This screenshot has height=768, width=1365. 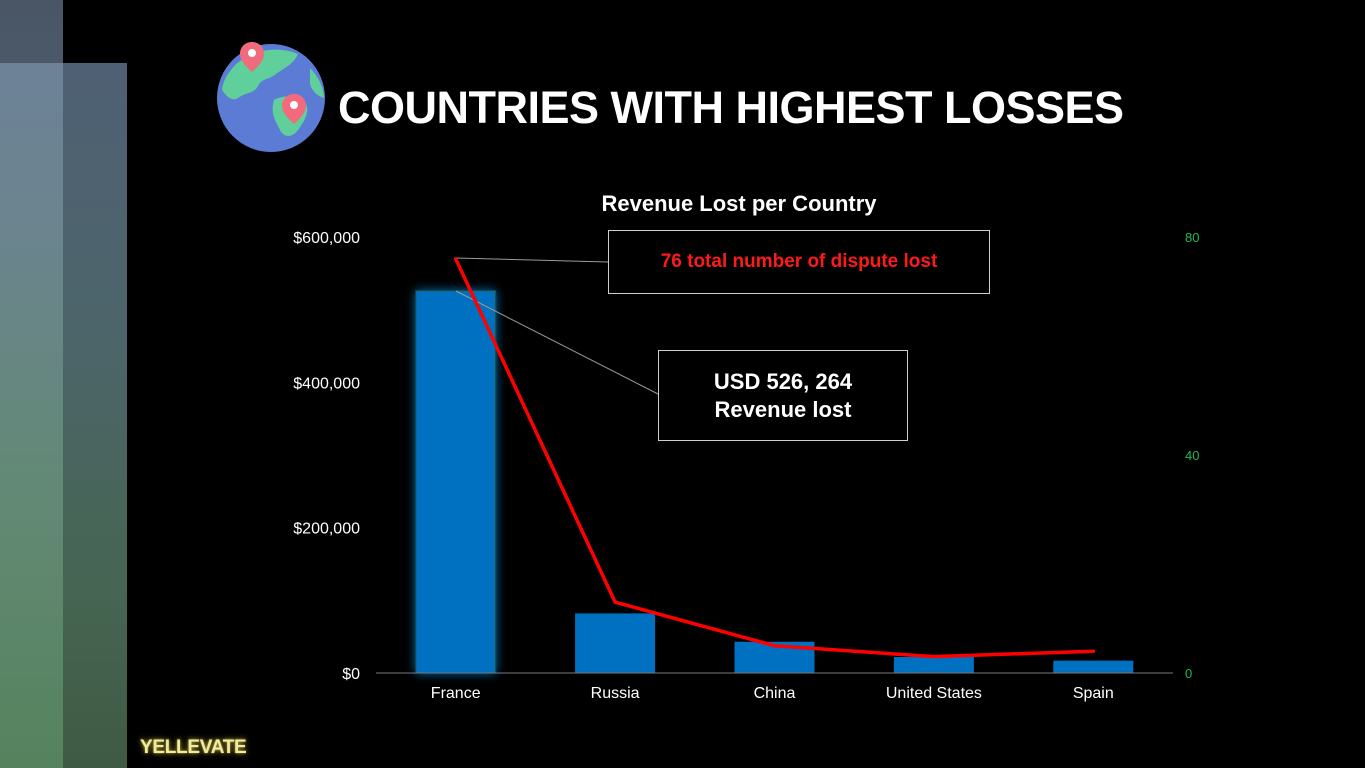 I want to click on y-tick-label: $400,000, so click(x=326, y=383).